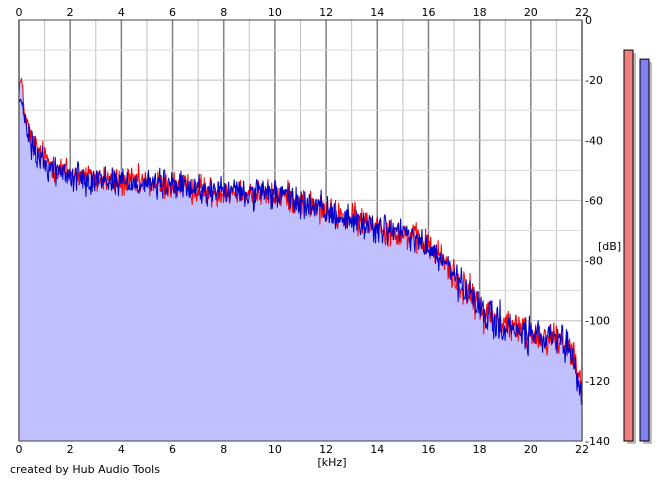  Describe the element at coordinates (531, 449) in the screenshot. I see `x-tick-label-bottom: 20` at that location.